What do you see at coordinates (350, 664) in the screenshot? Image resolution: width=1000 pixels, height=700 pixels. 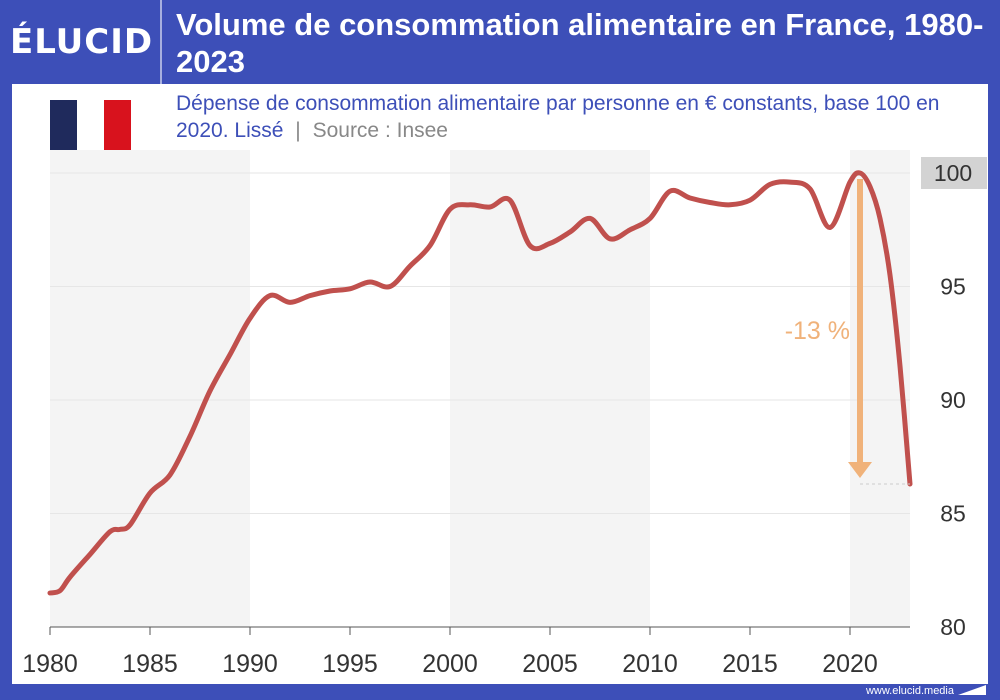 I see `x-tick-label-1995: 1995` at bounding box center [350, 664].